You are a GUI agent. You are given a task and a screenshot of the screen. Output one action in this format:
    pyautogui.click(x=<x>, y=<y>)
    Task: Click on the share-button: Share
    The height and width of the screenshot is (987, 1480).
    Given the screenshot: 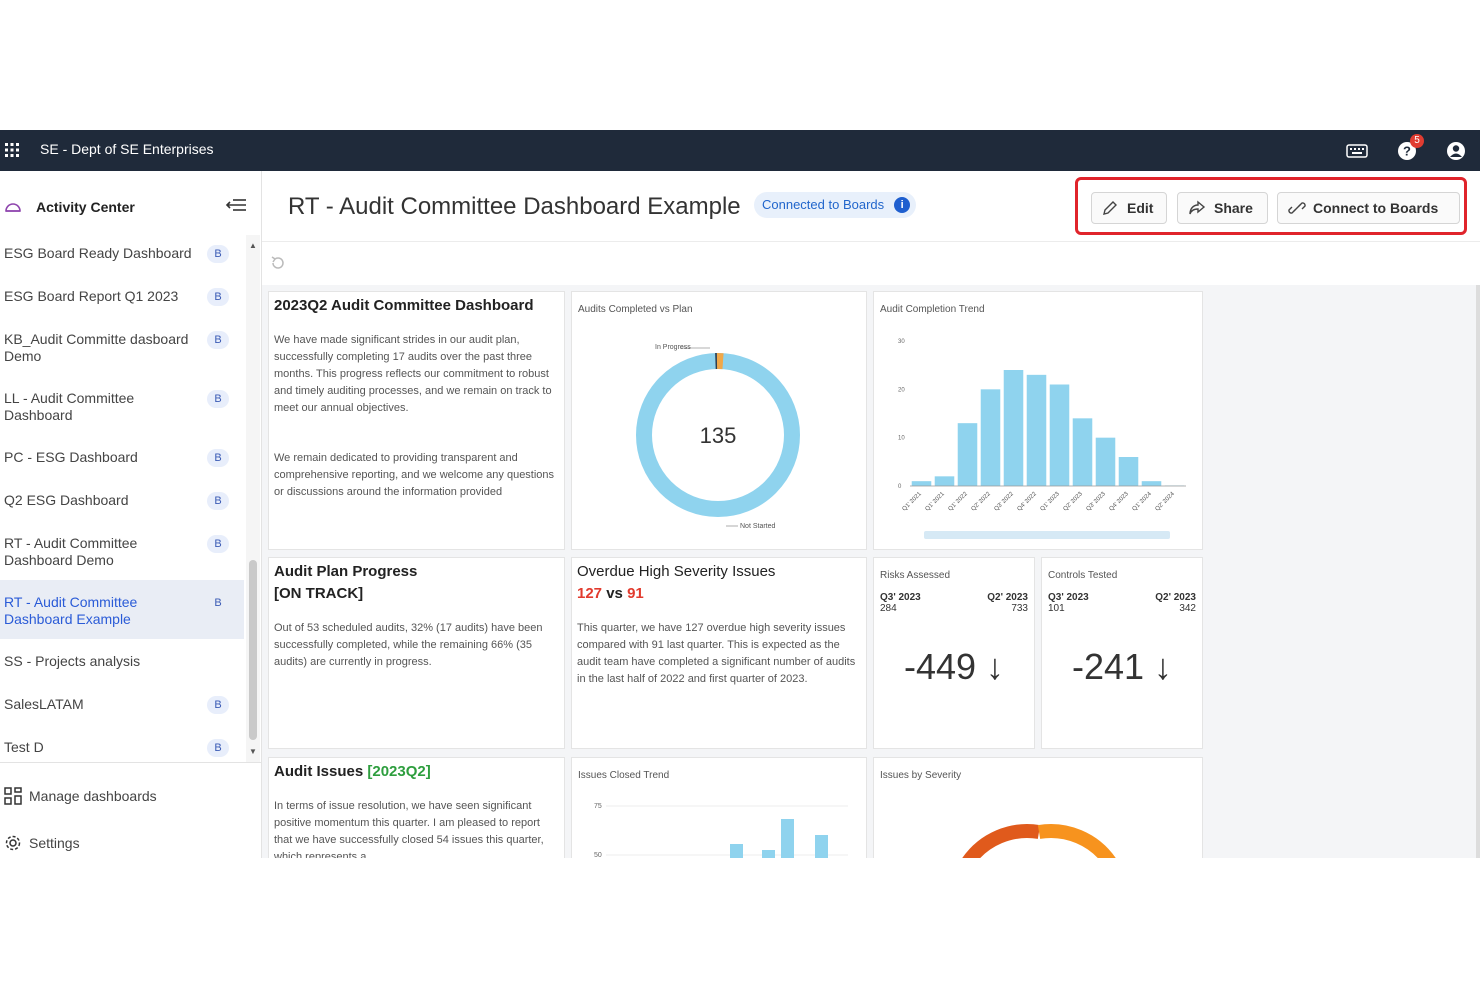 What is the action you would take?
    pyautogui.click(x=1222, y=208)
    